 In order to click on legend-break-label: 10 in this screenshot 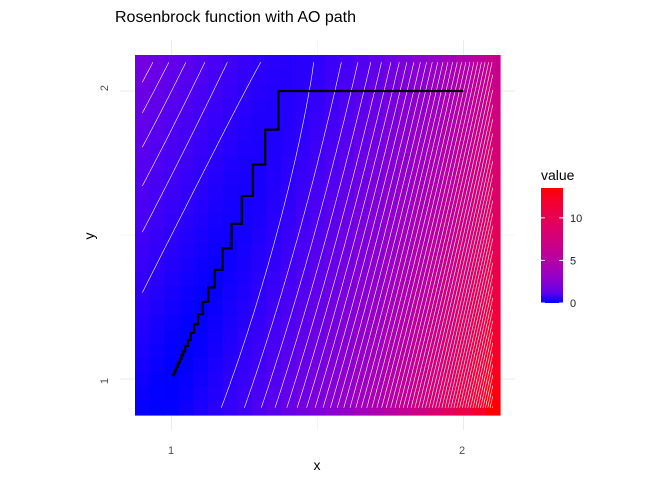, I will do `click(576, 219)`.